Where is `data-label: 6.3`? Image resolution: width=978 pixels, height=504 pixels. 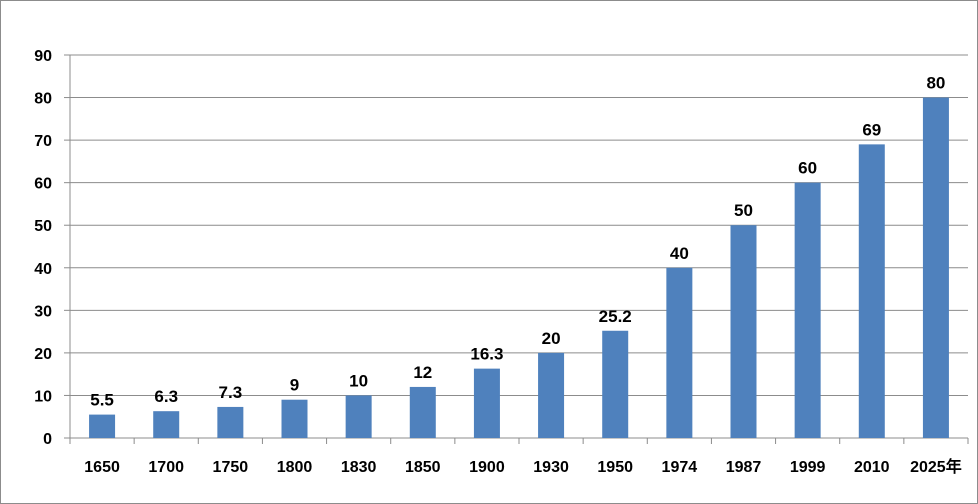 data-label: 6.3 is located at coordinates (166, 396).